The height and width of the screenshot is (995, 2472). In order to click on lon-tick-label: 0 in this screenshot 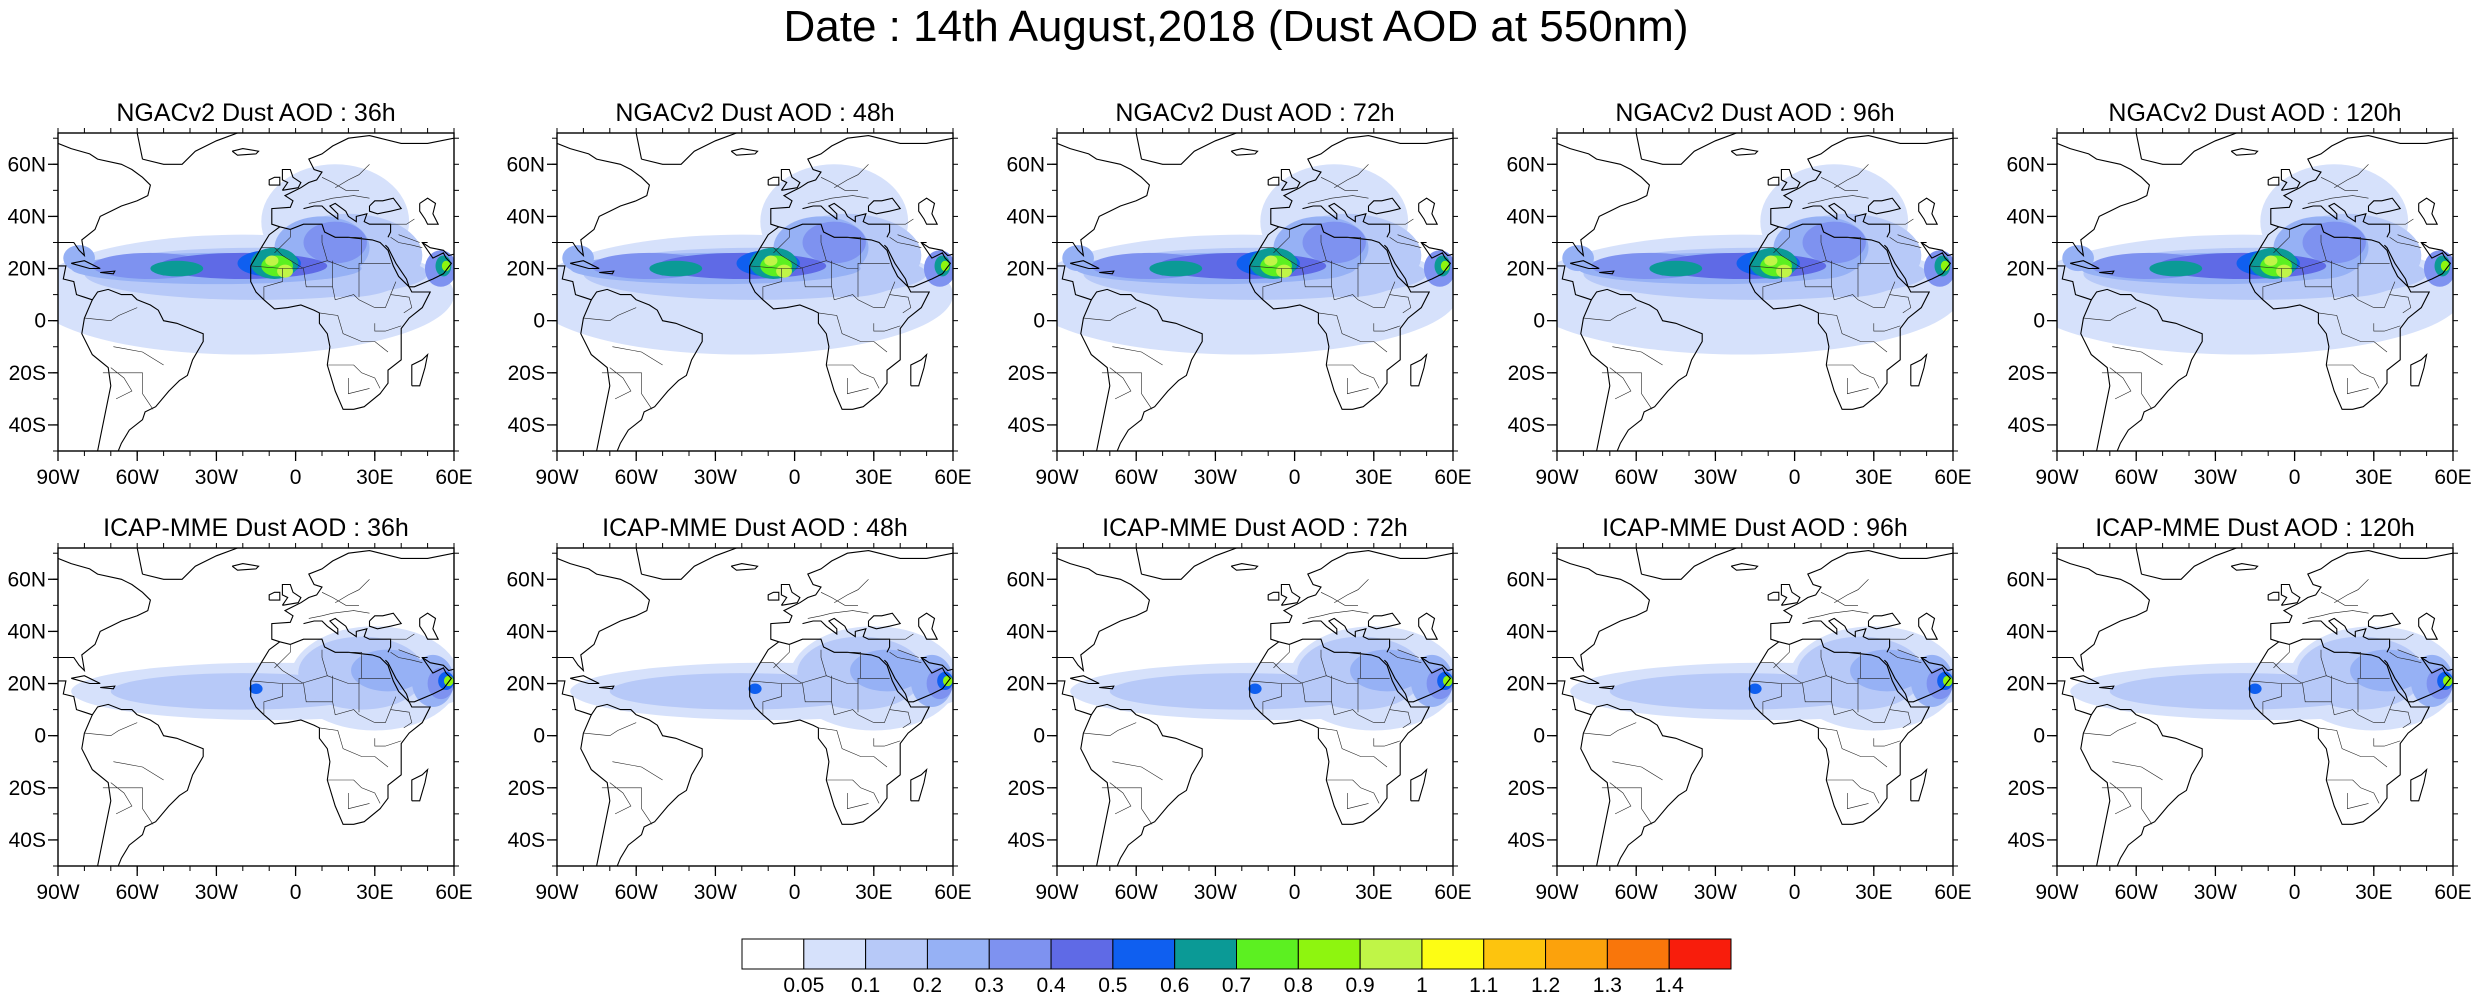, I will do `click(296, 477)`.